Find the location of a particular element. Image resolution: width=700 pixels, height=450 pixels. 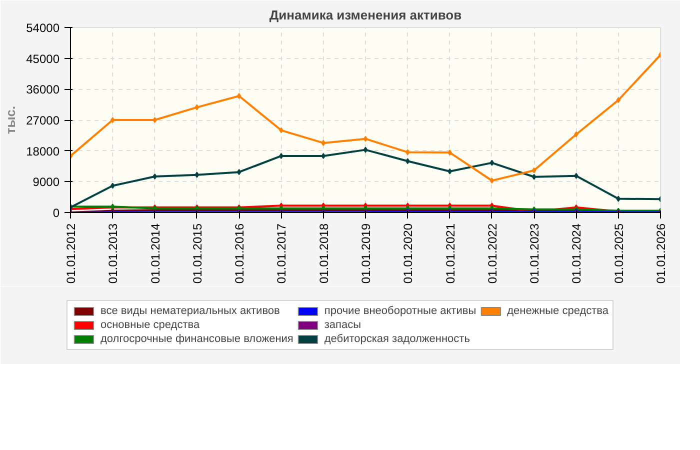

y-tick-label: 18000 is located at coordinates (43, 151).